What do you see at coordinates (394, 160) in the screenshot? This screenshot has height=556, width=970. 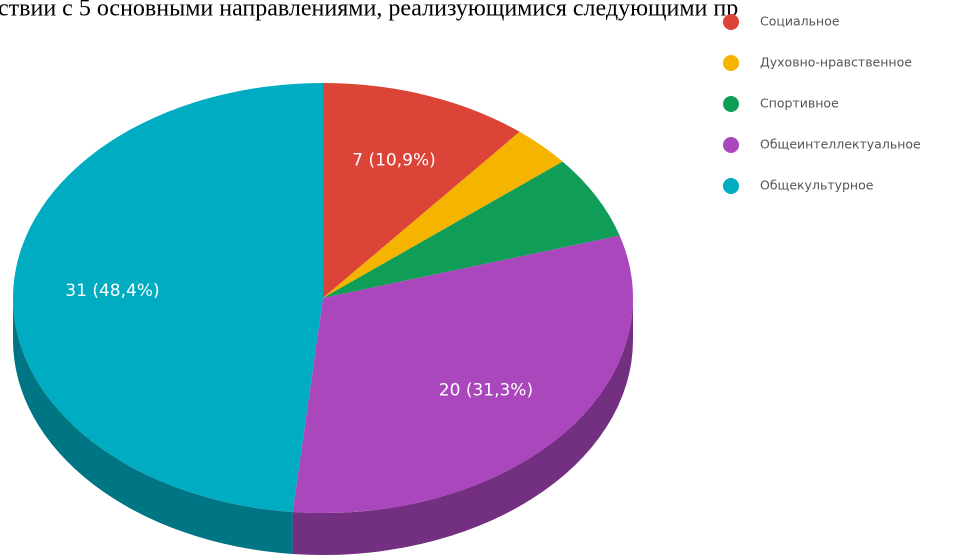 I see `data-label: 7 (10,9%)` at bounding box center [394, 160].